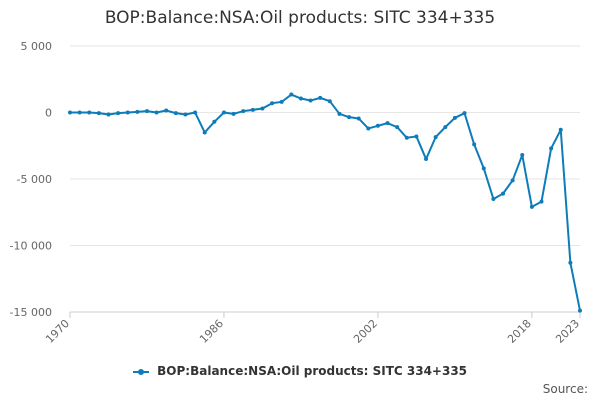 Image resolution: width=600 pixels, height=400 pixels. What do you see at coordinates (565, 389) in the screenshot?
I see `source-label: Source:` at bounding box center [565, 389].